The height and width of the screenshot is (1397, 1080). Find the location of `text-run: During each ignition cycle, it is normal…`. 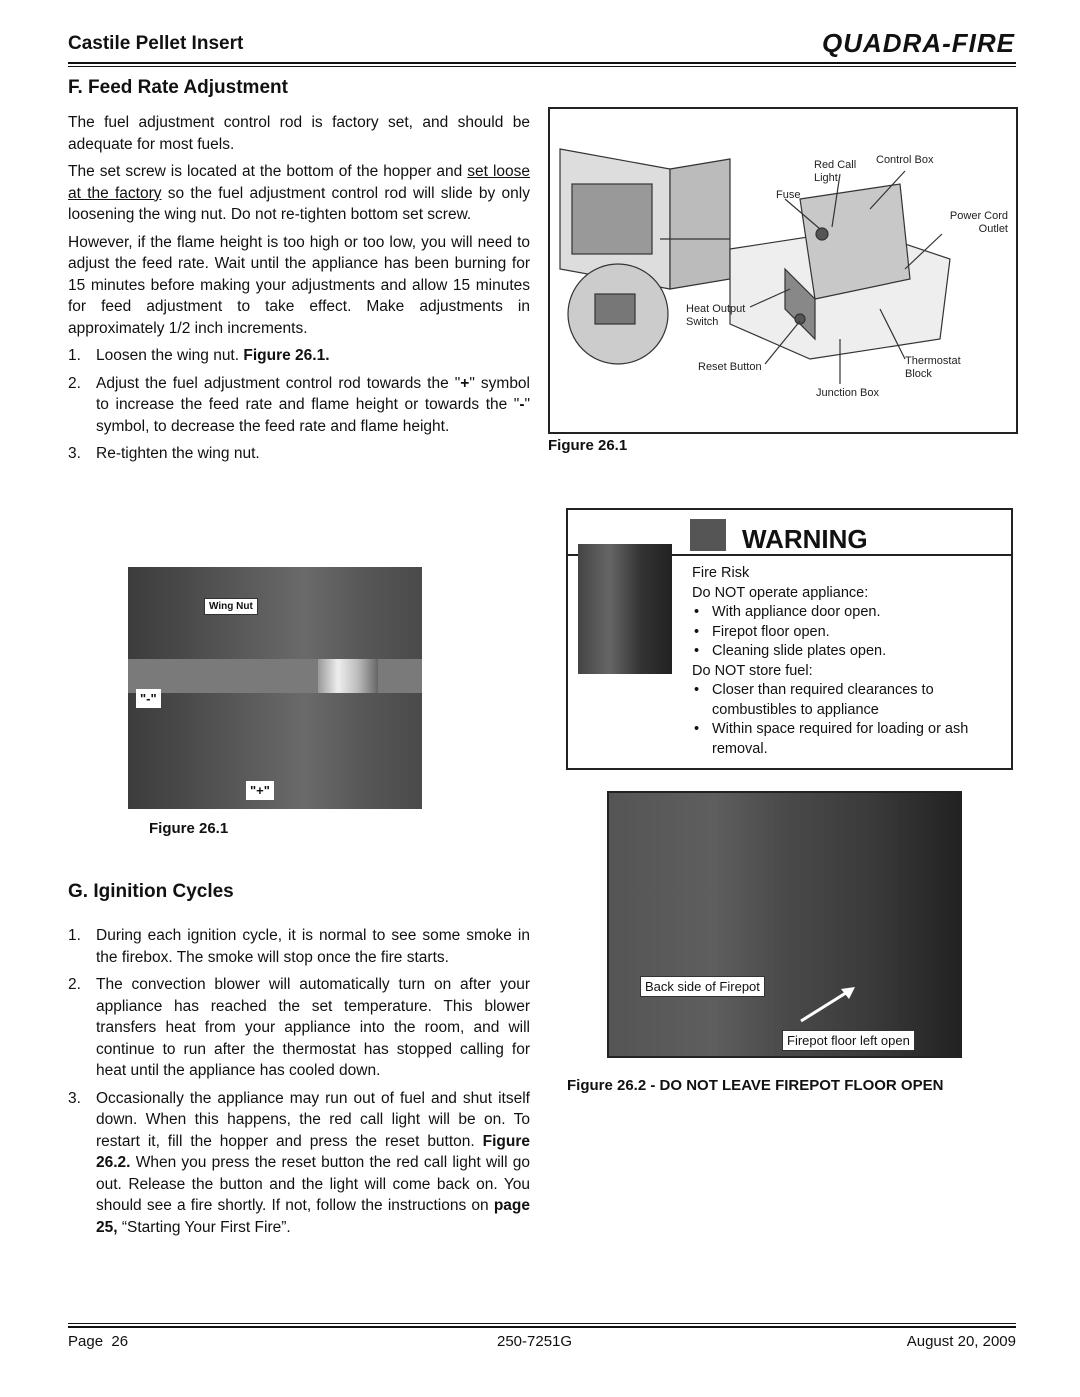

text-run: During each ignition cycle, it is normal… is located at coordinates (313, 946).